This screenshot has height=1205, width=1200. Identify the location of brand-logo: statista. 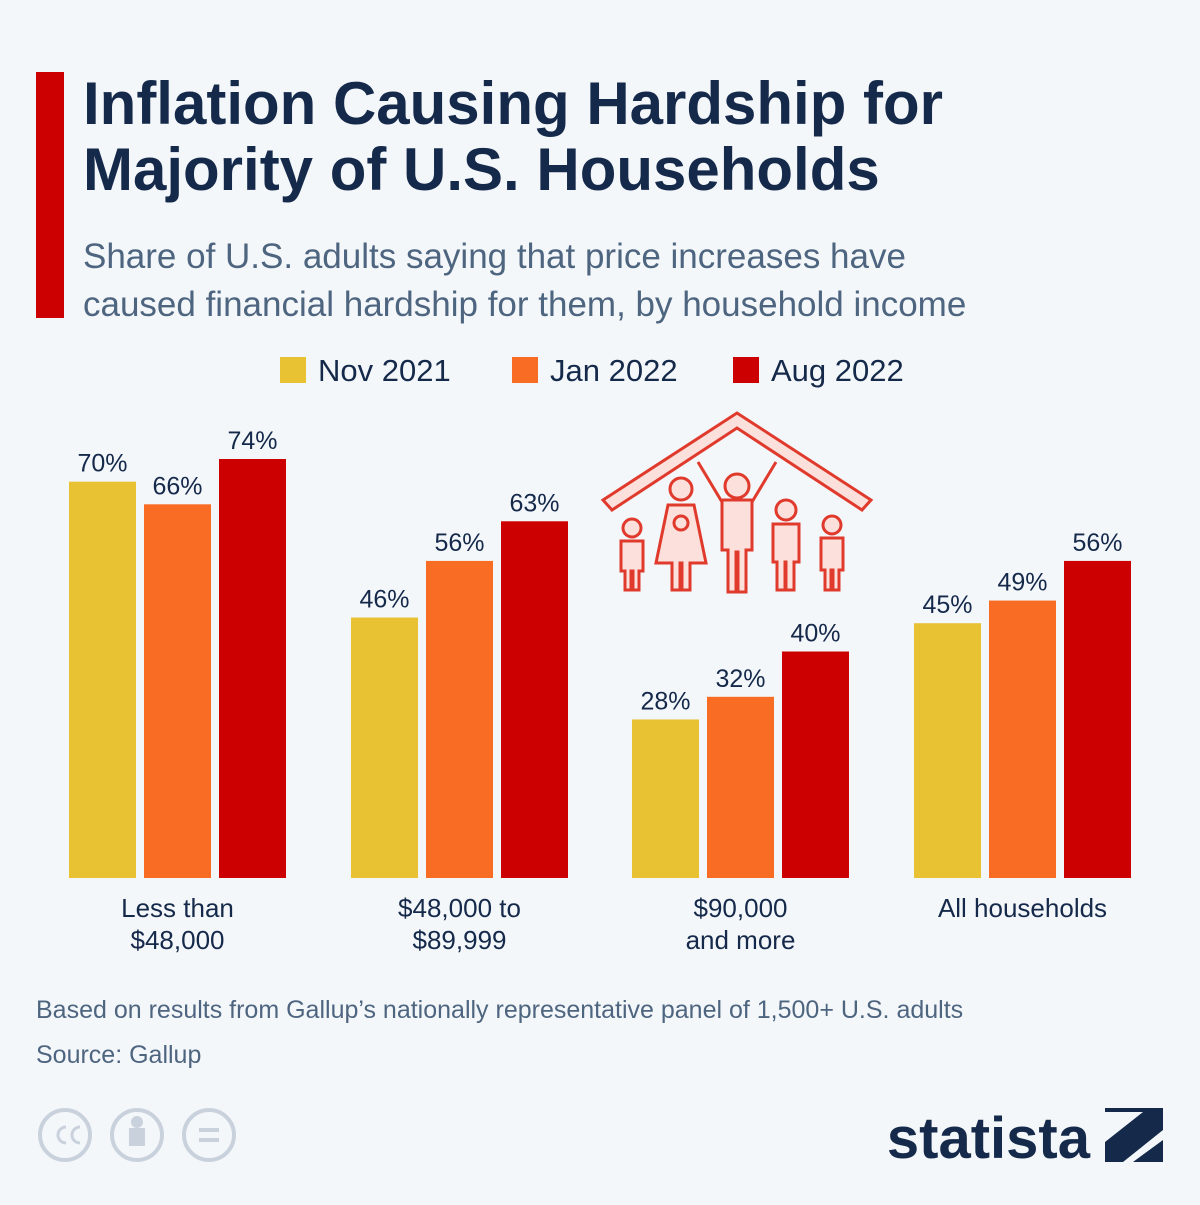
(989, 1138).